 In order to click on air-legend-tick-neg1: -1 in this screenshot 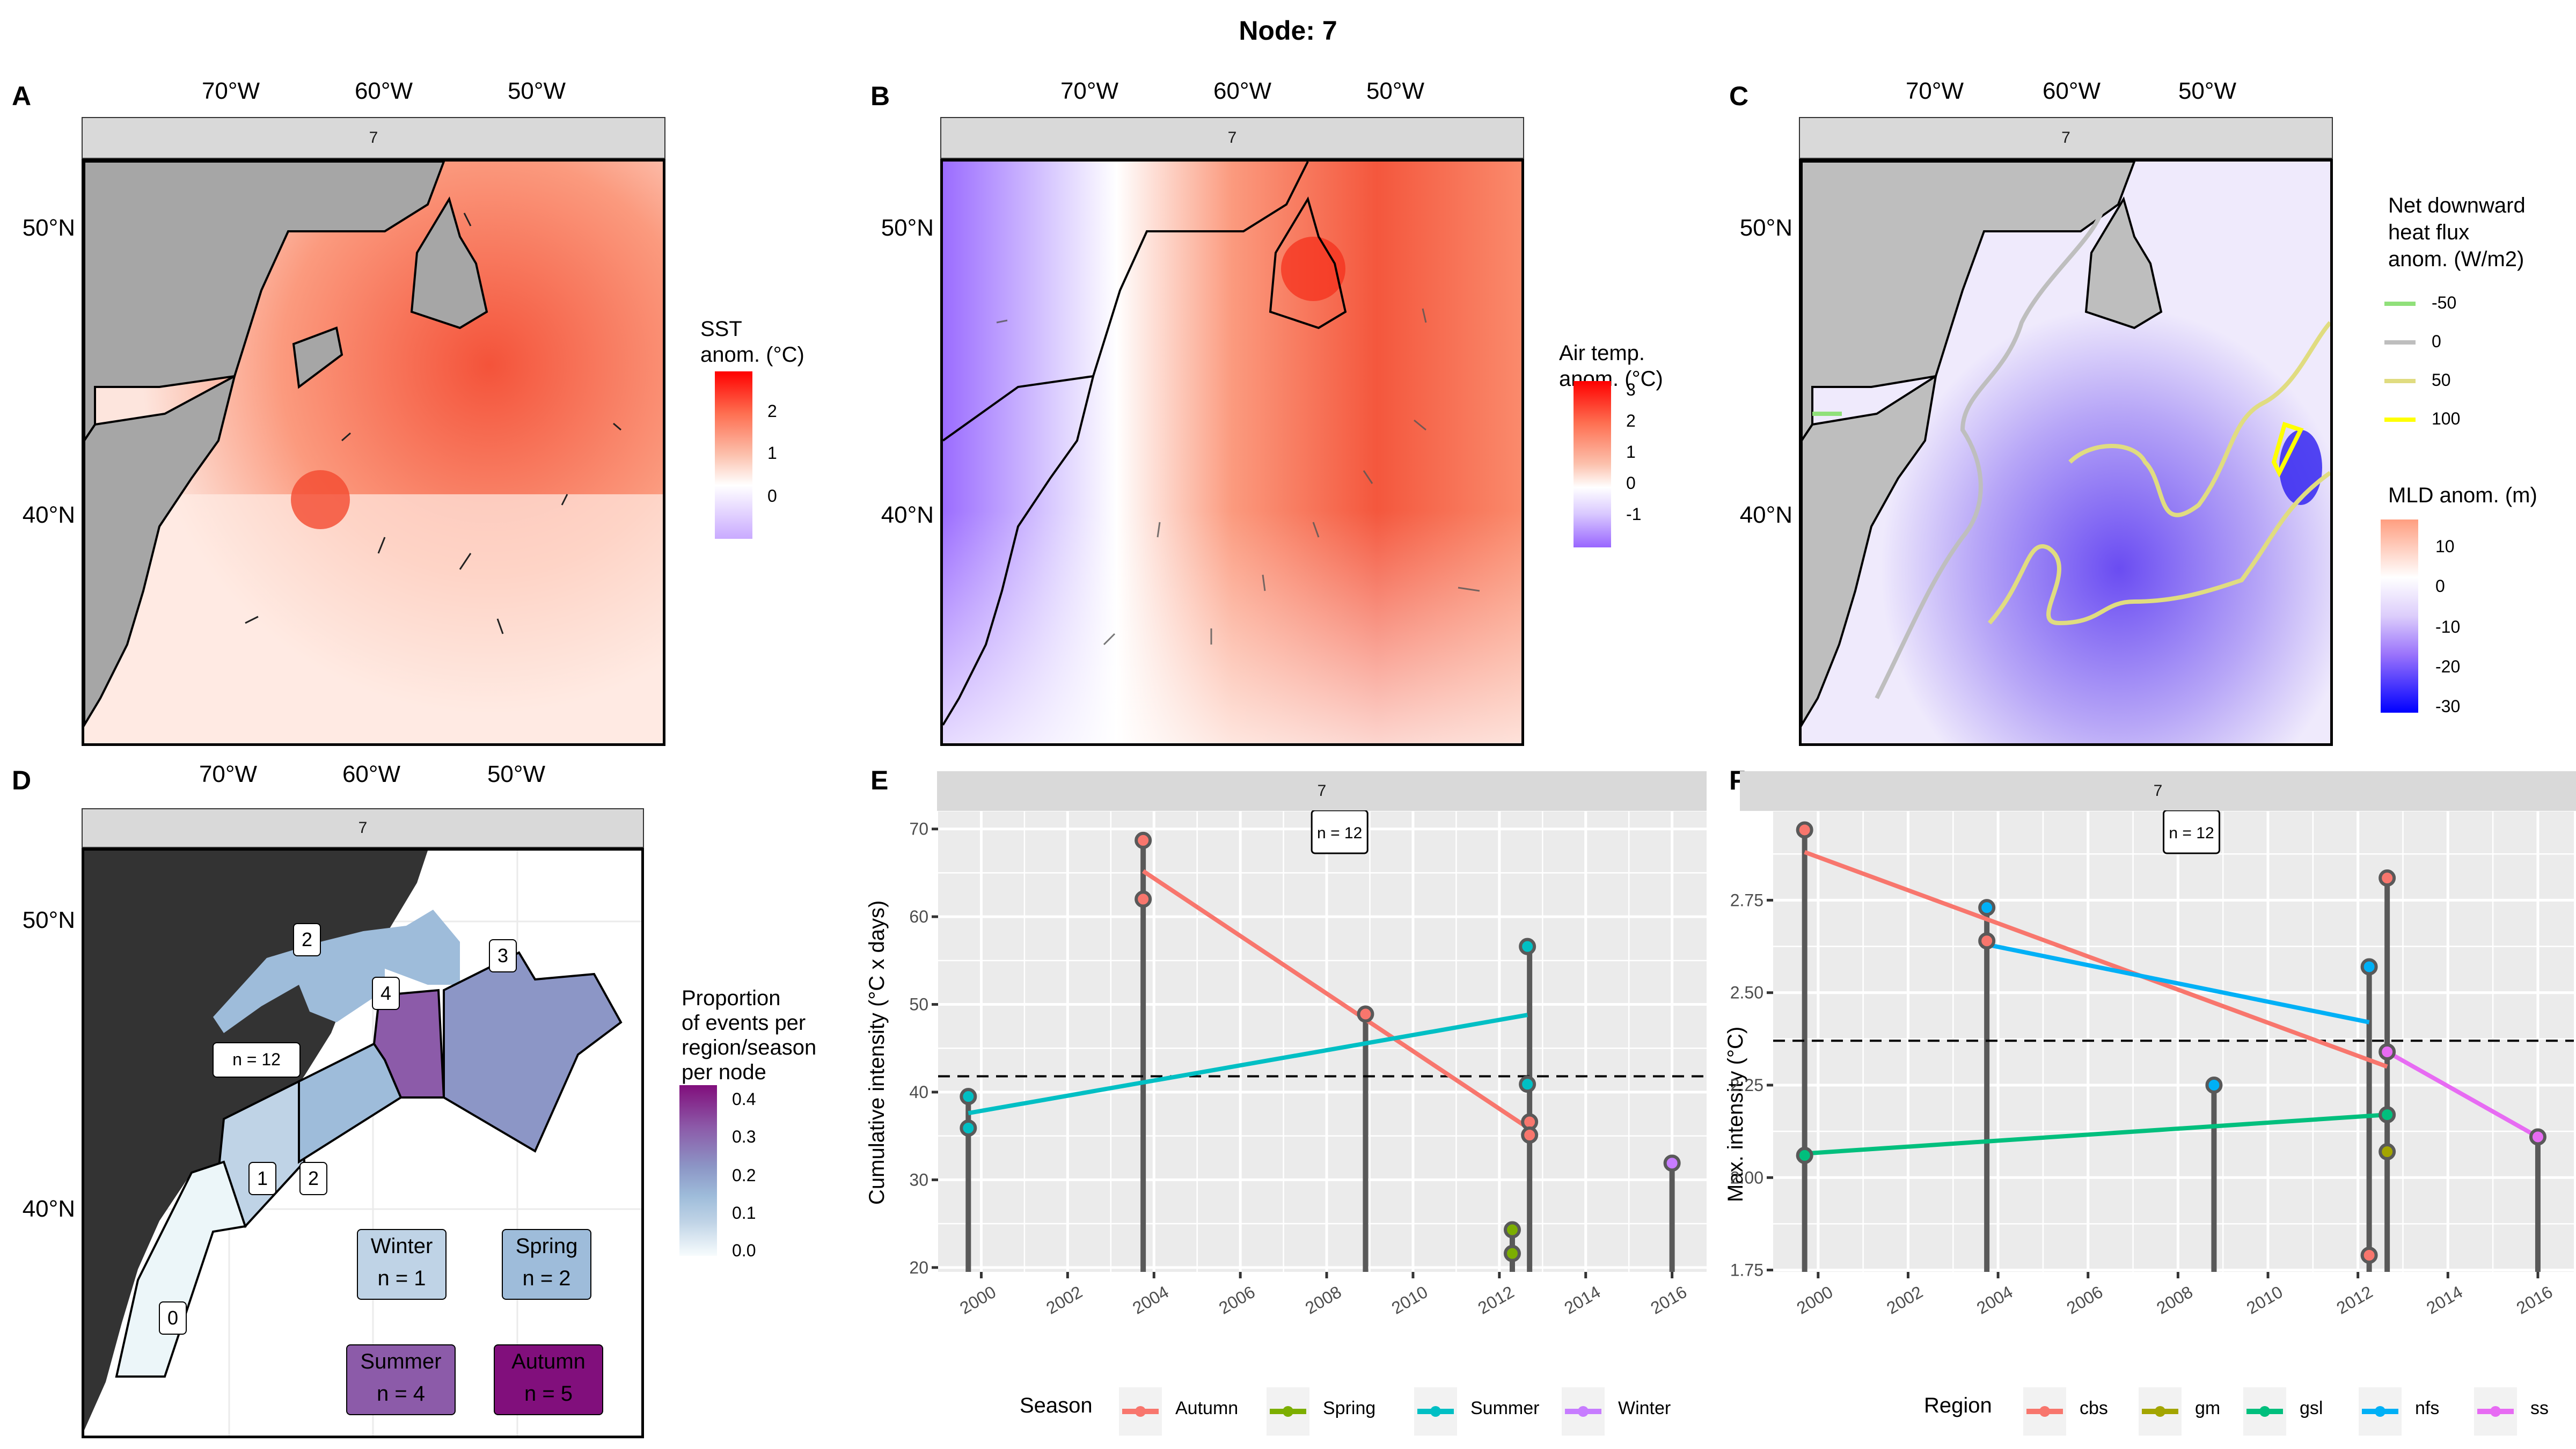, I will do `click(1634, 514)`.